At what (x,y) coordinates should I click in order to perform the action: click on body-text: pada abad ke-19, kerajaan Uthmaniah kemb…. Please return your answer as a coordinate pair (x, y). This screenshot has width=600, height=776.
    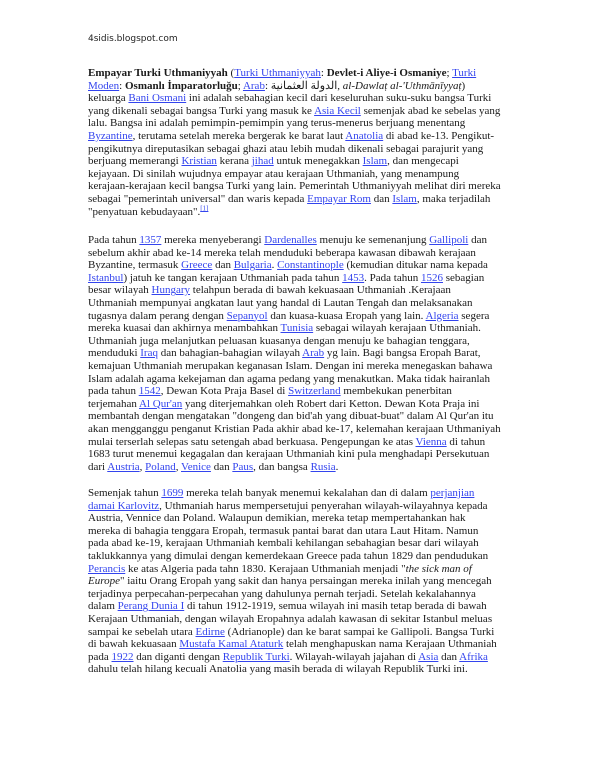
    Looking at the image, I should click on (283, 543).